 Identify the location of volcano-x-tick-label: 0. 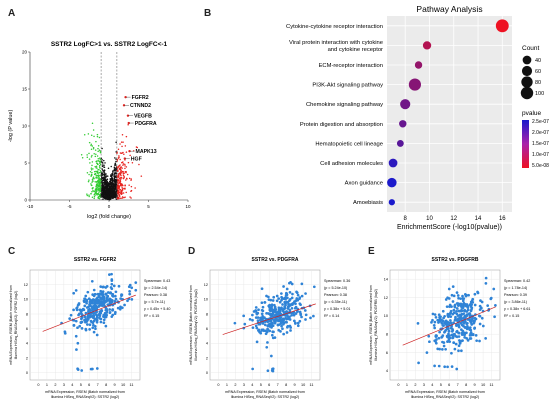
(109, 206).